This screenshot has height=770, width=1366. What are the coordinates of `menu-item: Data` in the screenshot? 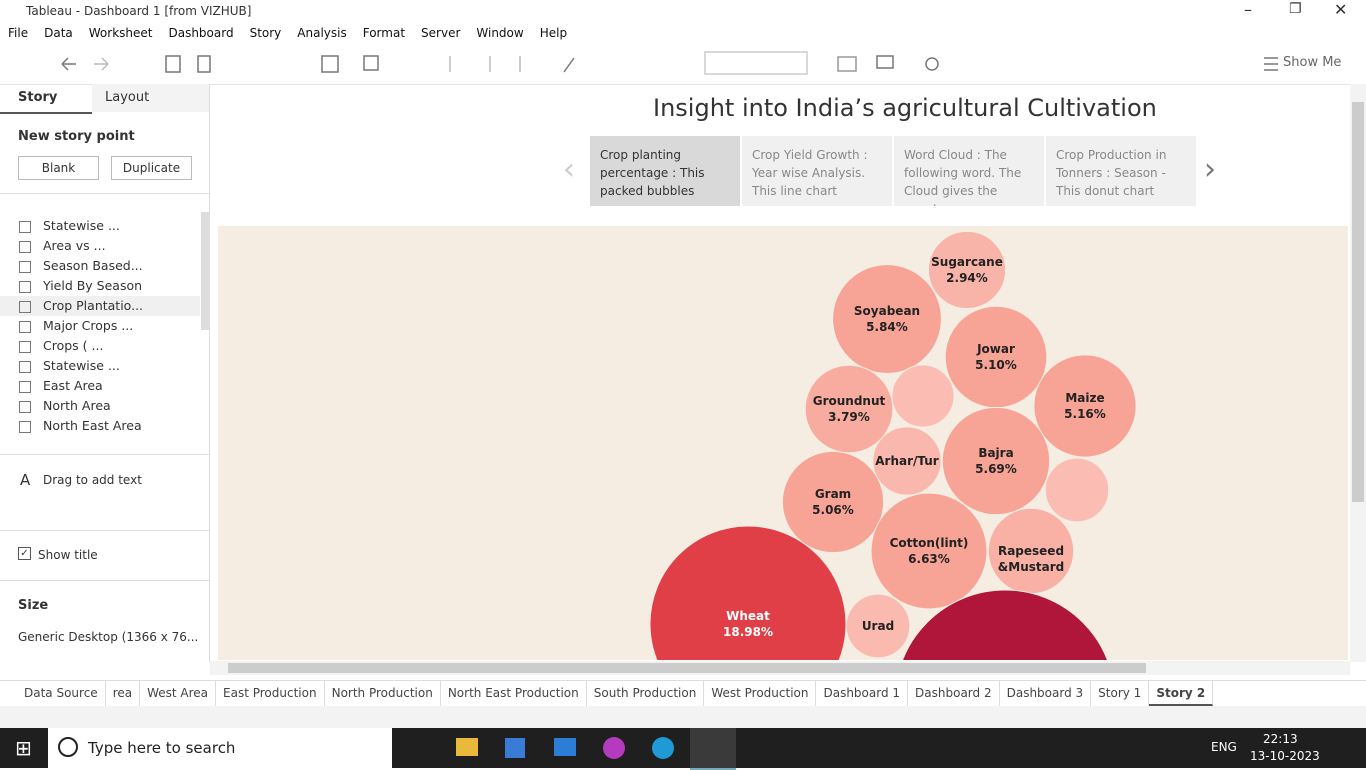 It's located at (58, 33).